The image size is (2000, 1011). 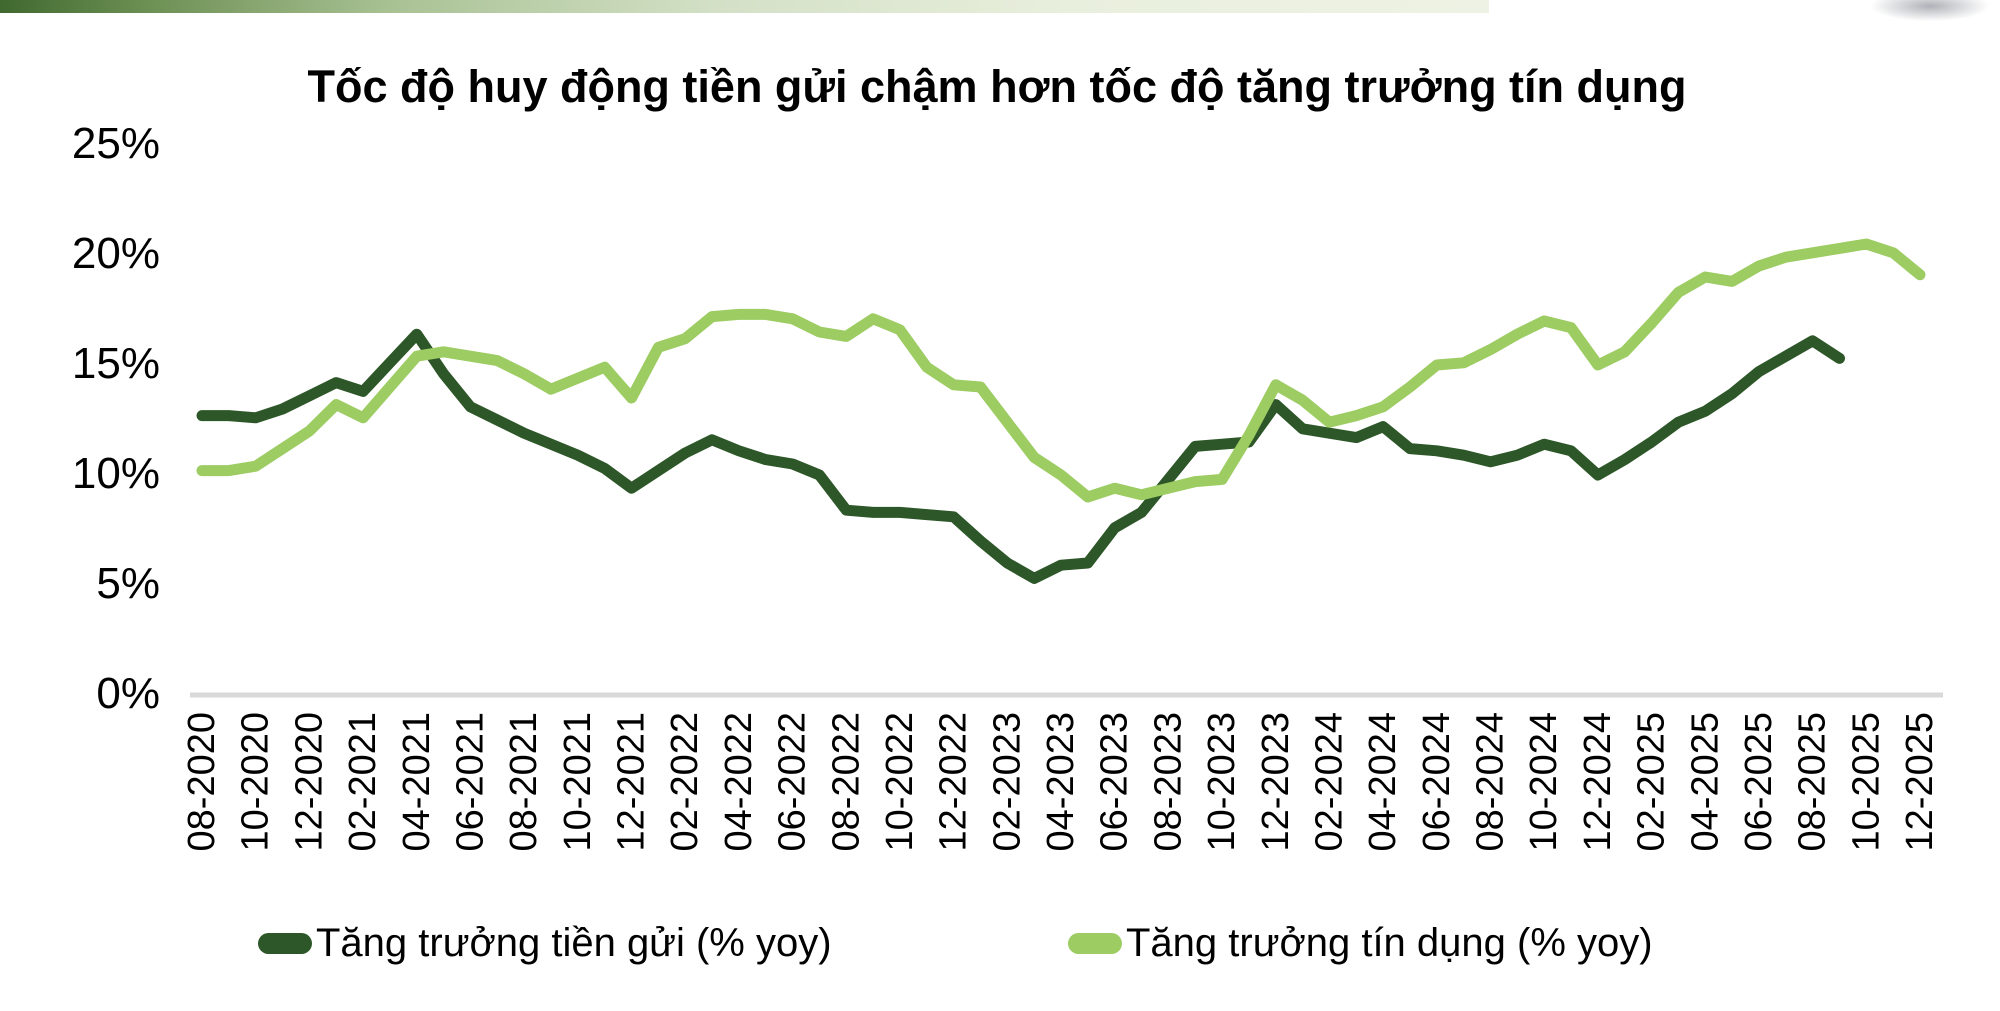 What do you see at coordinates (739, 781) in the screenshot?
I see `x-axis-label: 04-2022` at bounding box center [739, 781].